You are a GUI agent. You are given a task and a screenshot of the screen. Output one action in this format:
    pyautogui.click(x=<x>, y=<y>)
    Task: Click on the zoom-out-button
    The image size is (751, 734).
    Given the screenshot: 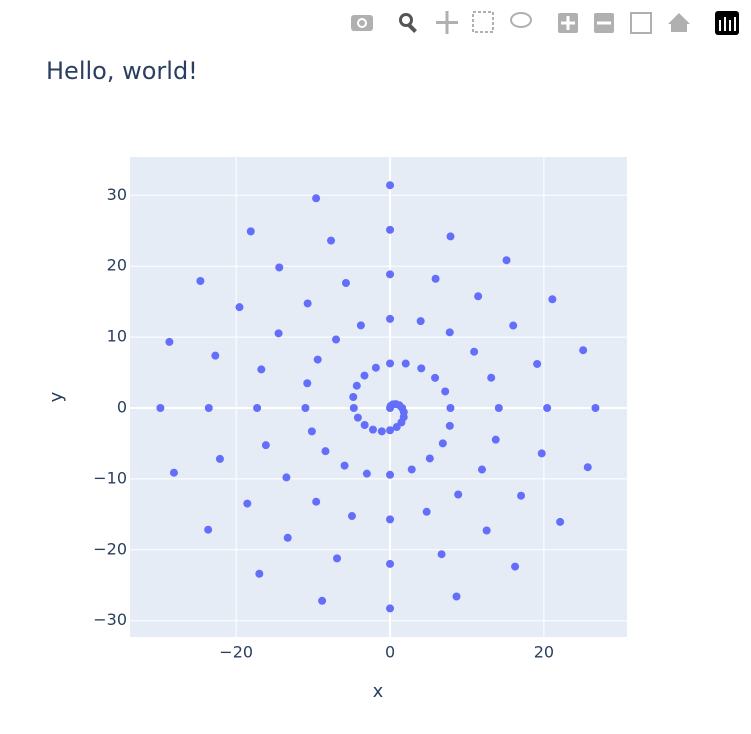 What is the action you would take?
    pyautogui.click(x=604, y=23)
    